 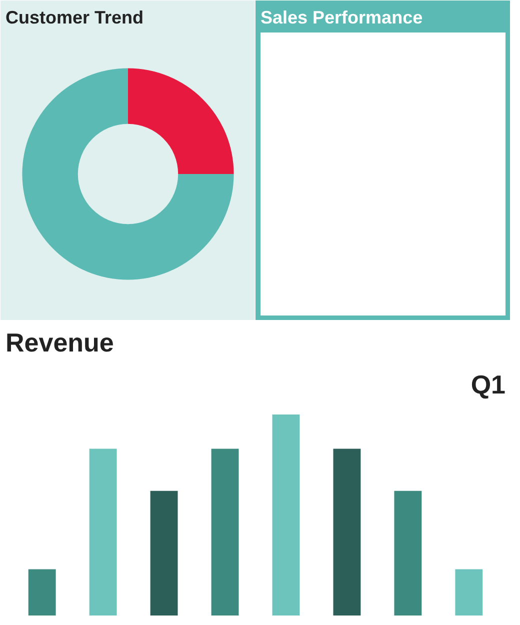 I want to click on chart-title: Customer Trend, so click(x=75, y=18).